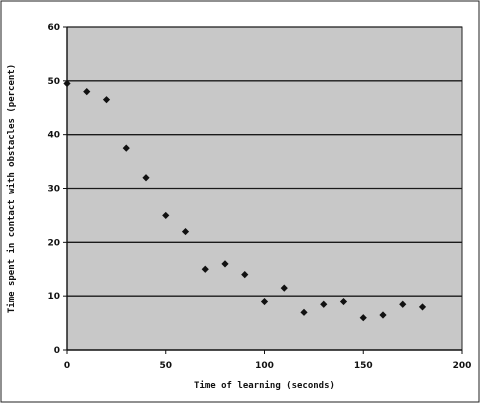 This screenshot has width=480, height=403. I want to click on y-tick-label: 60, so click(53, 28).